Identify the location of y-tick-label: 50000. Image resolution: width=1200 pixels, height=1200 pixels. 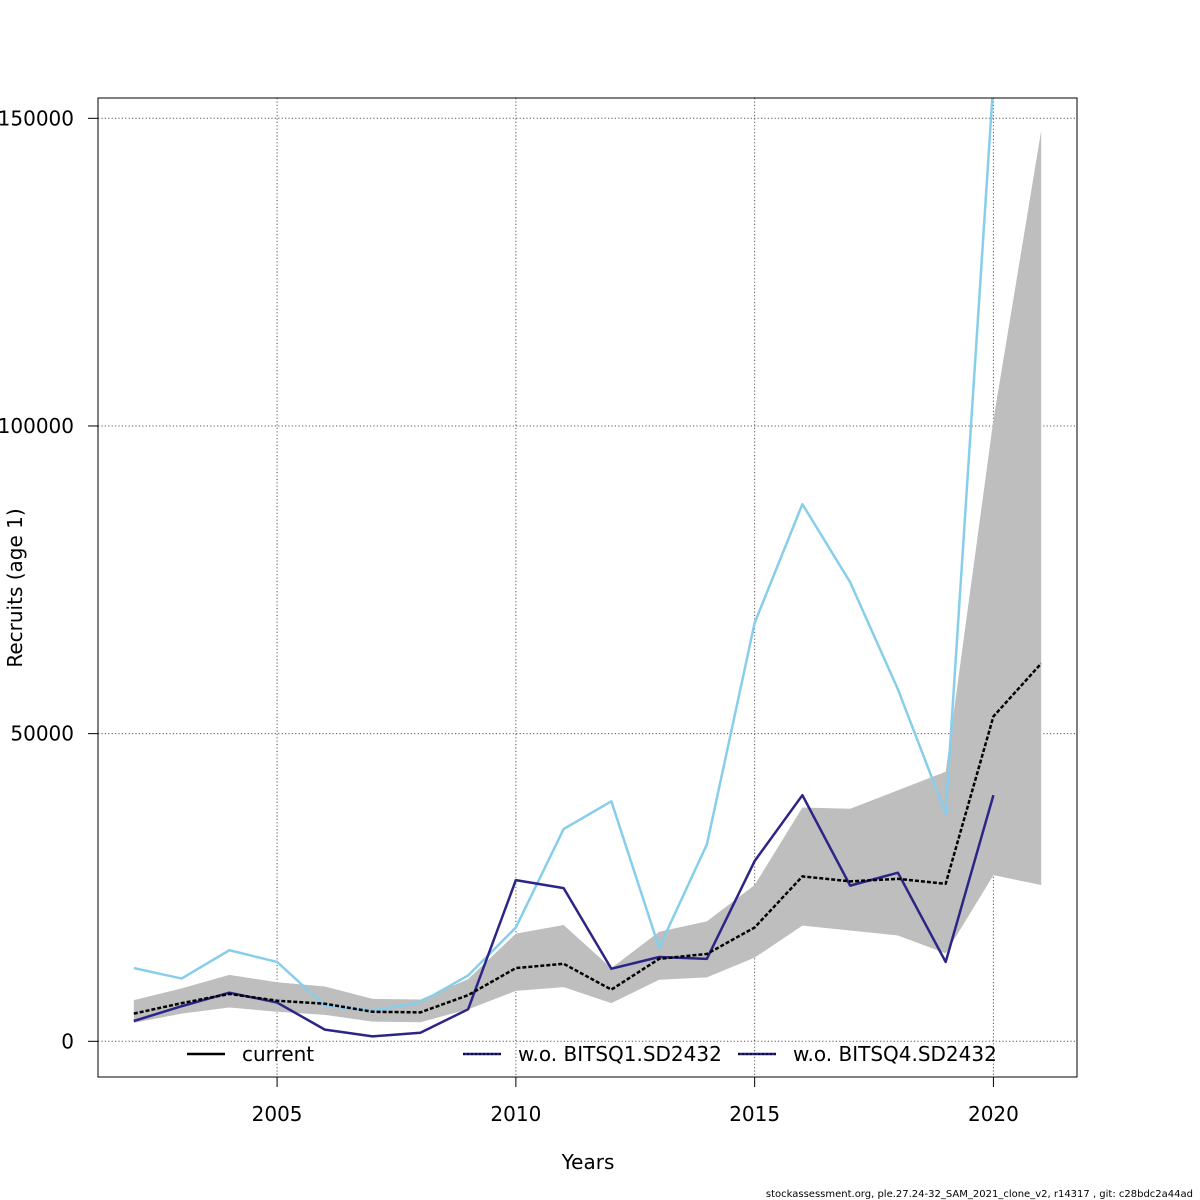
(42, 734).